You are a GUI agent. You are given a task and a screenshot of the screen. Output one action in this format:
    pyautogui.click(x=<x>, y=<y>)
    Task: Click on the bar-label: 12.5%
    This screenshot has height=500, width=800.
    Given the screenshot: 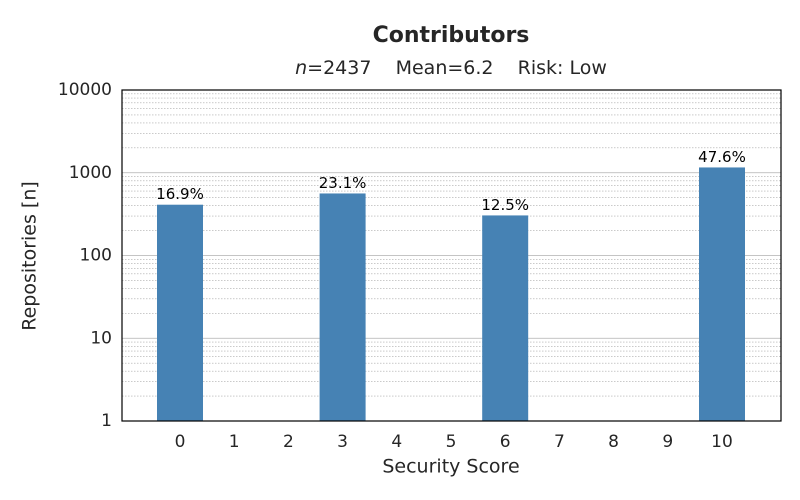 What is the action you would take?
    pyautogui.click(x=505, y=205)
    